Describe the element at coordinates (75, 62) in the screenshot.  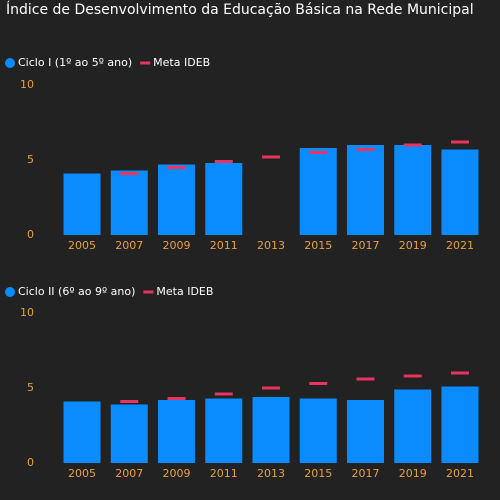
I see `legend-label: Ciclo I (1º ao 5º ano)` at that location.